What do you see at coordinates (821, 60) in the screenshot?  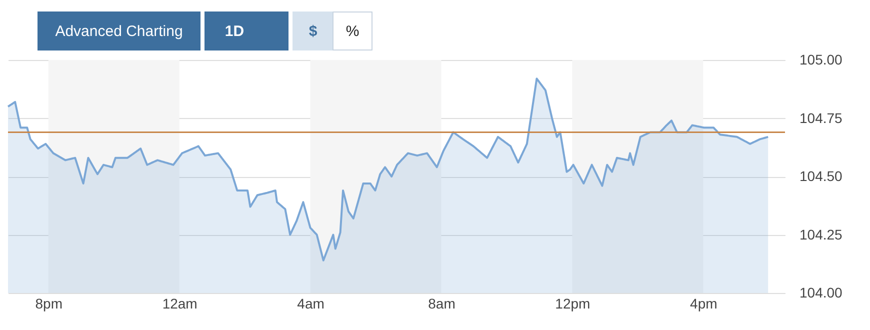 I see `y-tick-label: 105.00` at bounding box center [821, 60].